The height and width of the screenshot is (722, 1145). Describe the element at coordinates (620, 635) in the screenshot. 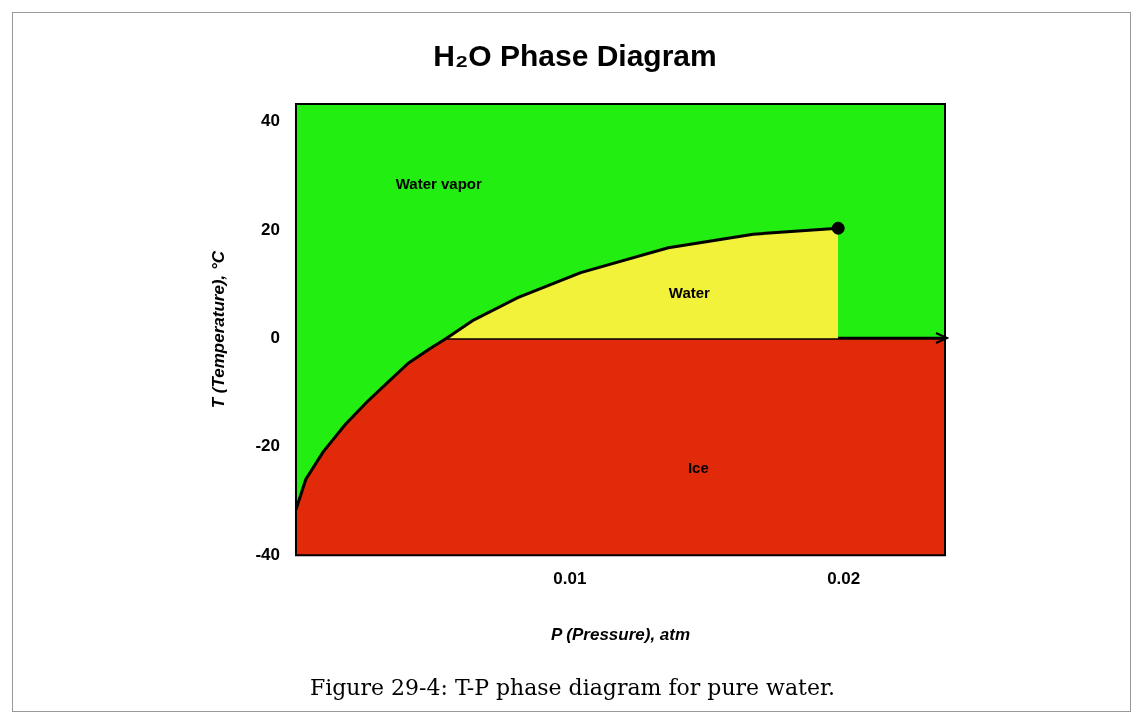

I see `x-axis-title: P (Pressure), atm` at that location.